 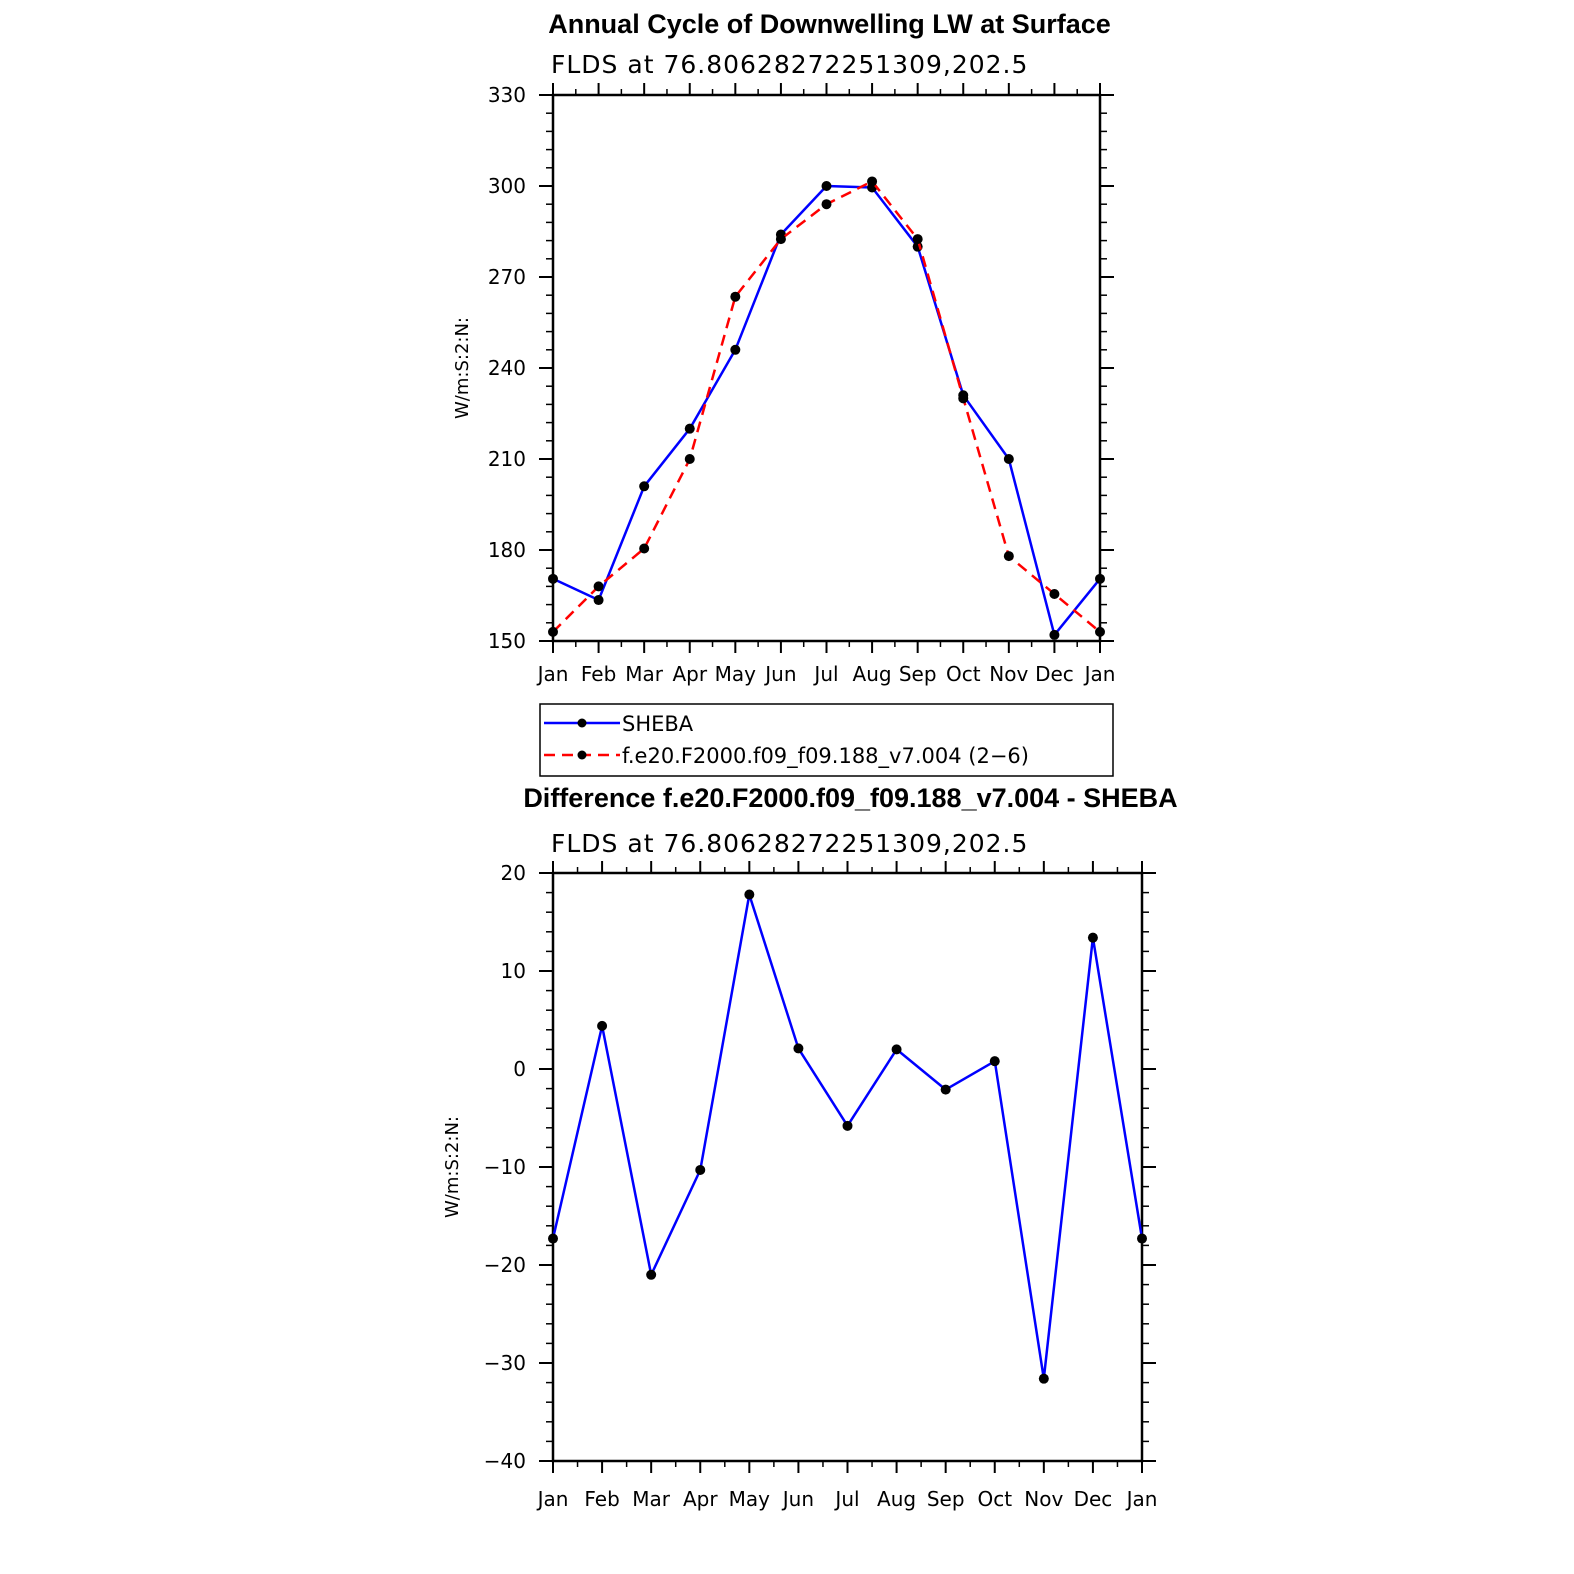 I want to click on y-tick-label: 10, so click(x=513, y=971).